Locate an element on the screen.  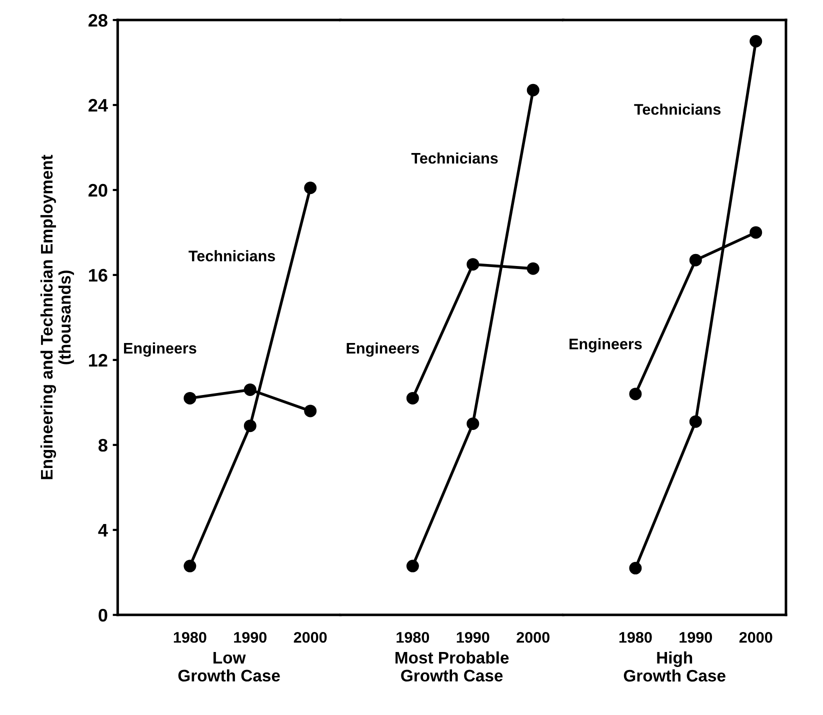
x-axis-title: Low Growth Case is located at coordinates (229, 667).